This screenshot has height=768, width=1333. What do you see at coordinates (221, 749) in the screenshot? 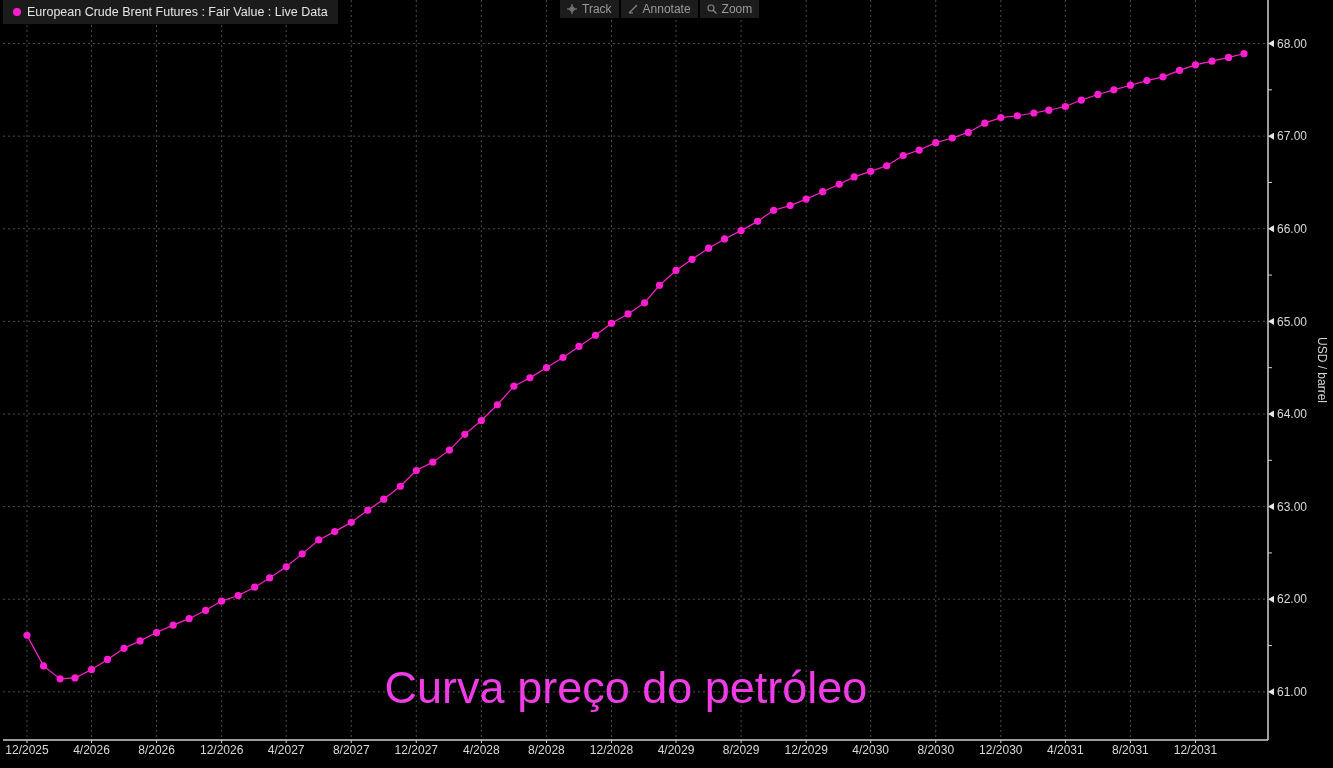
I see `x-tick-label: 12/2026` at bounding box center [221, 749].